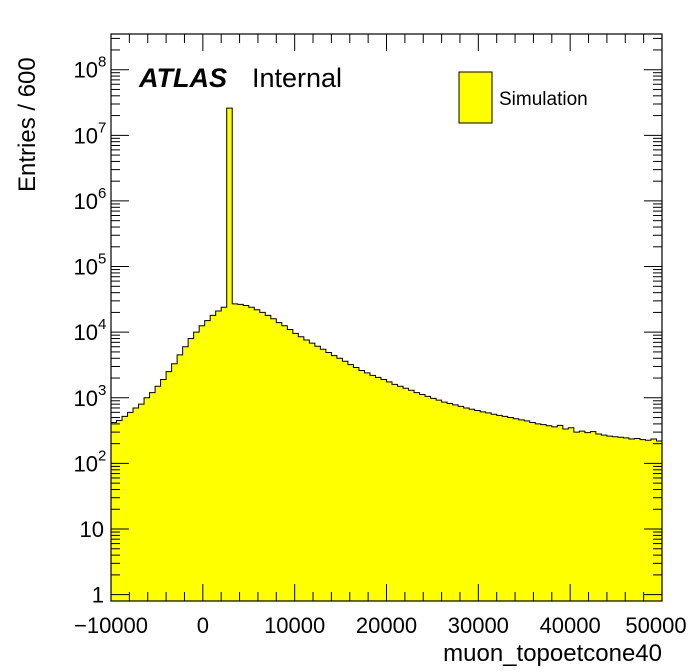  Describe the element at coordinates (380, 625) in the screenshot. I see `x-tick-labels: −10000 0 10000 20000 30000 40000 50000` at that location.